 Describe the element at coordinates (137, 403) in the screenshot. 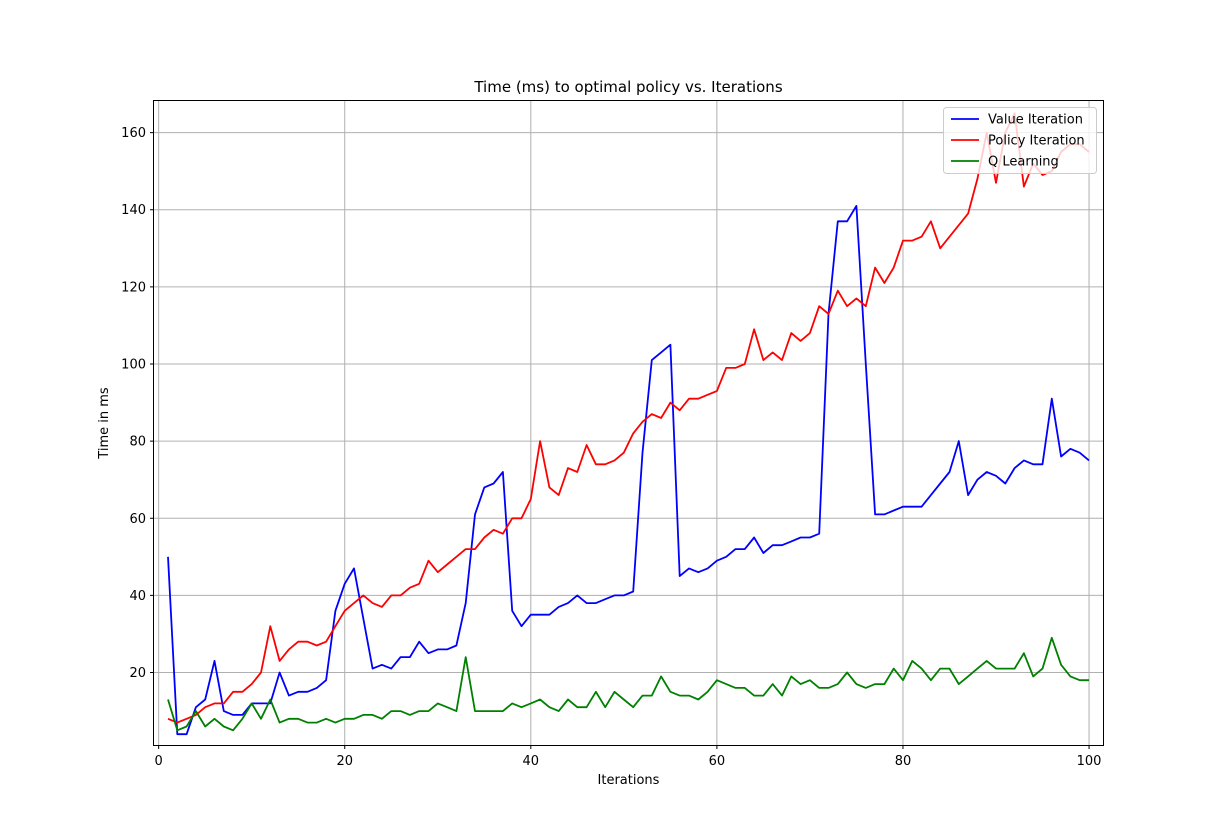

I see `y-axis-ticks: 20 40 60 80 100 120 140 160` at that location.